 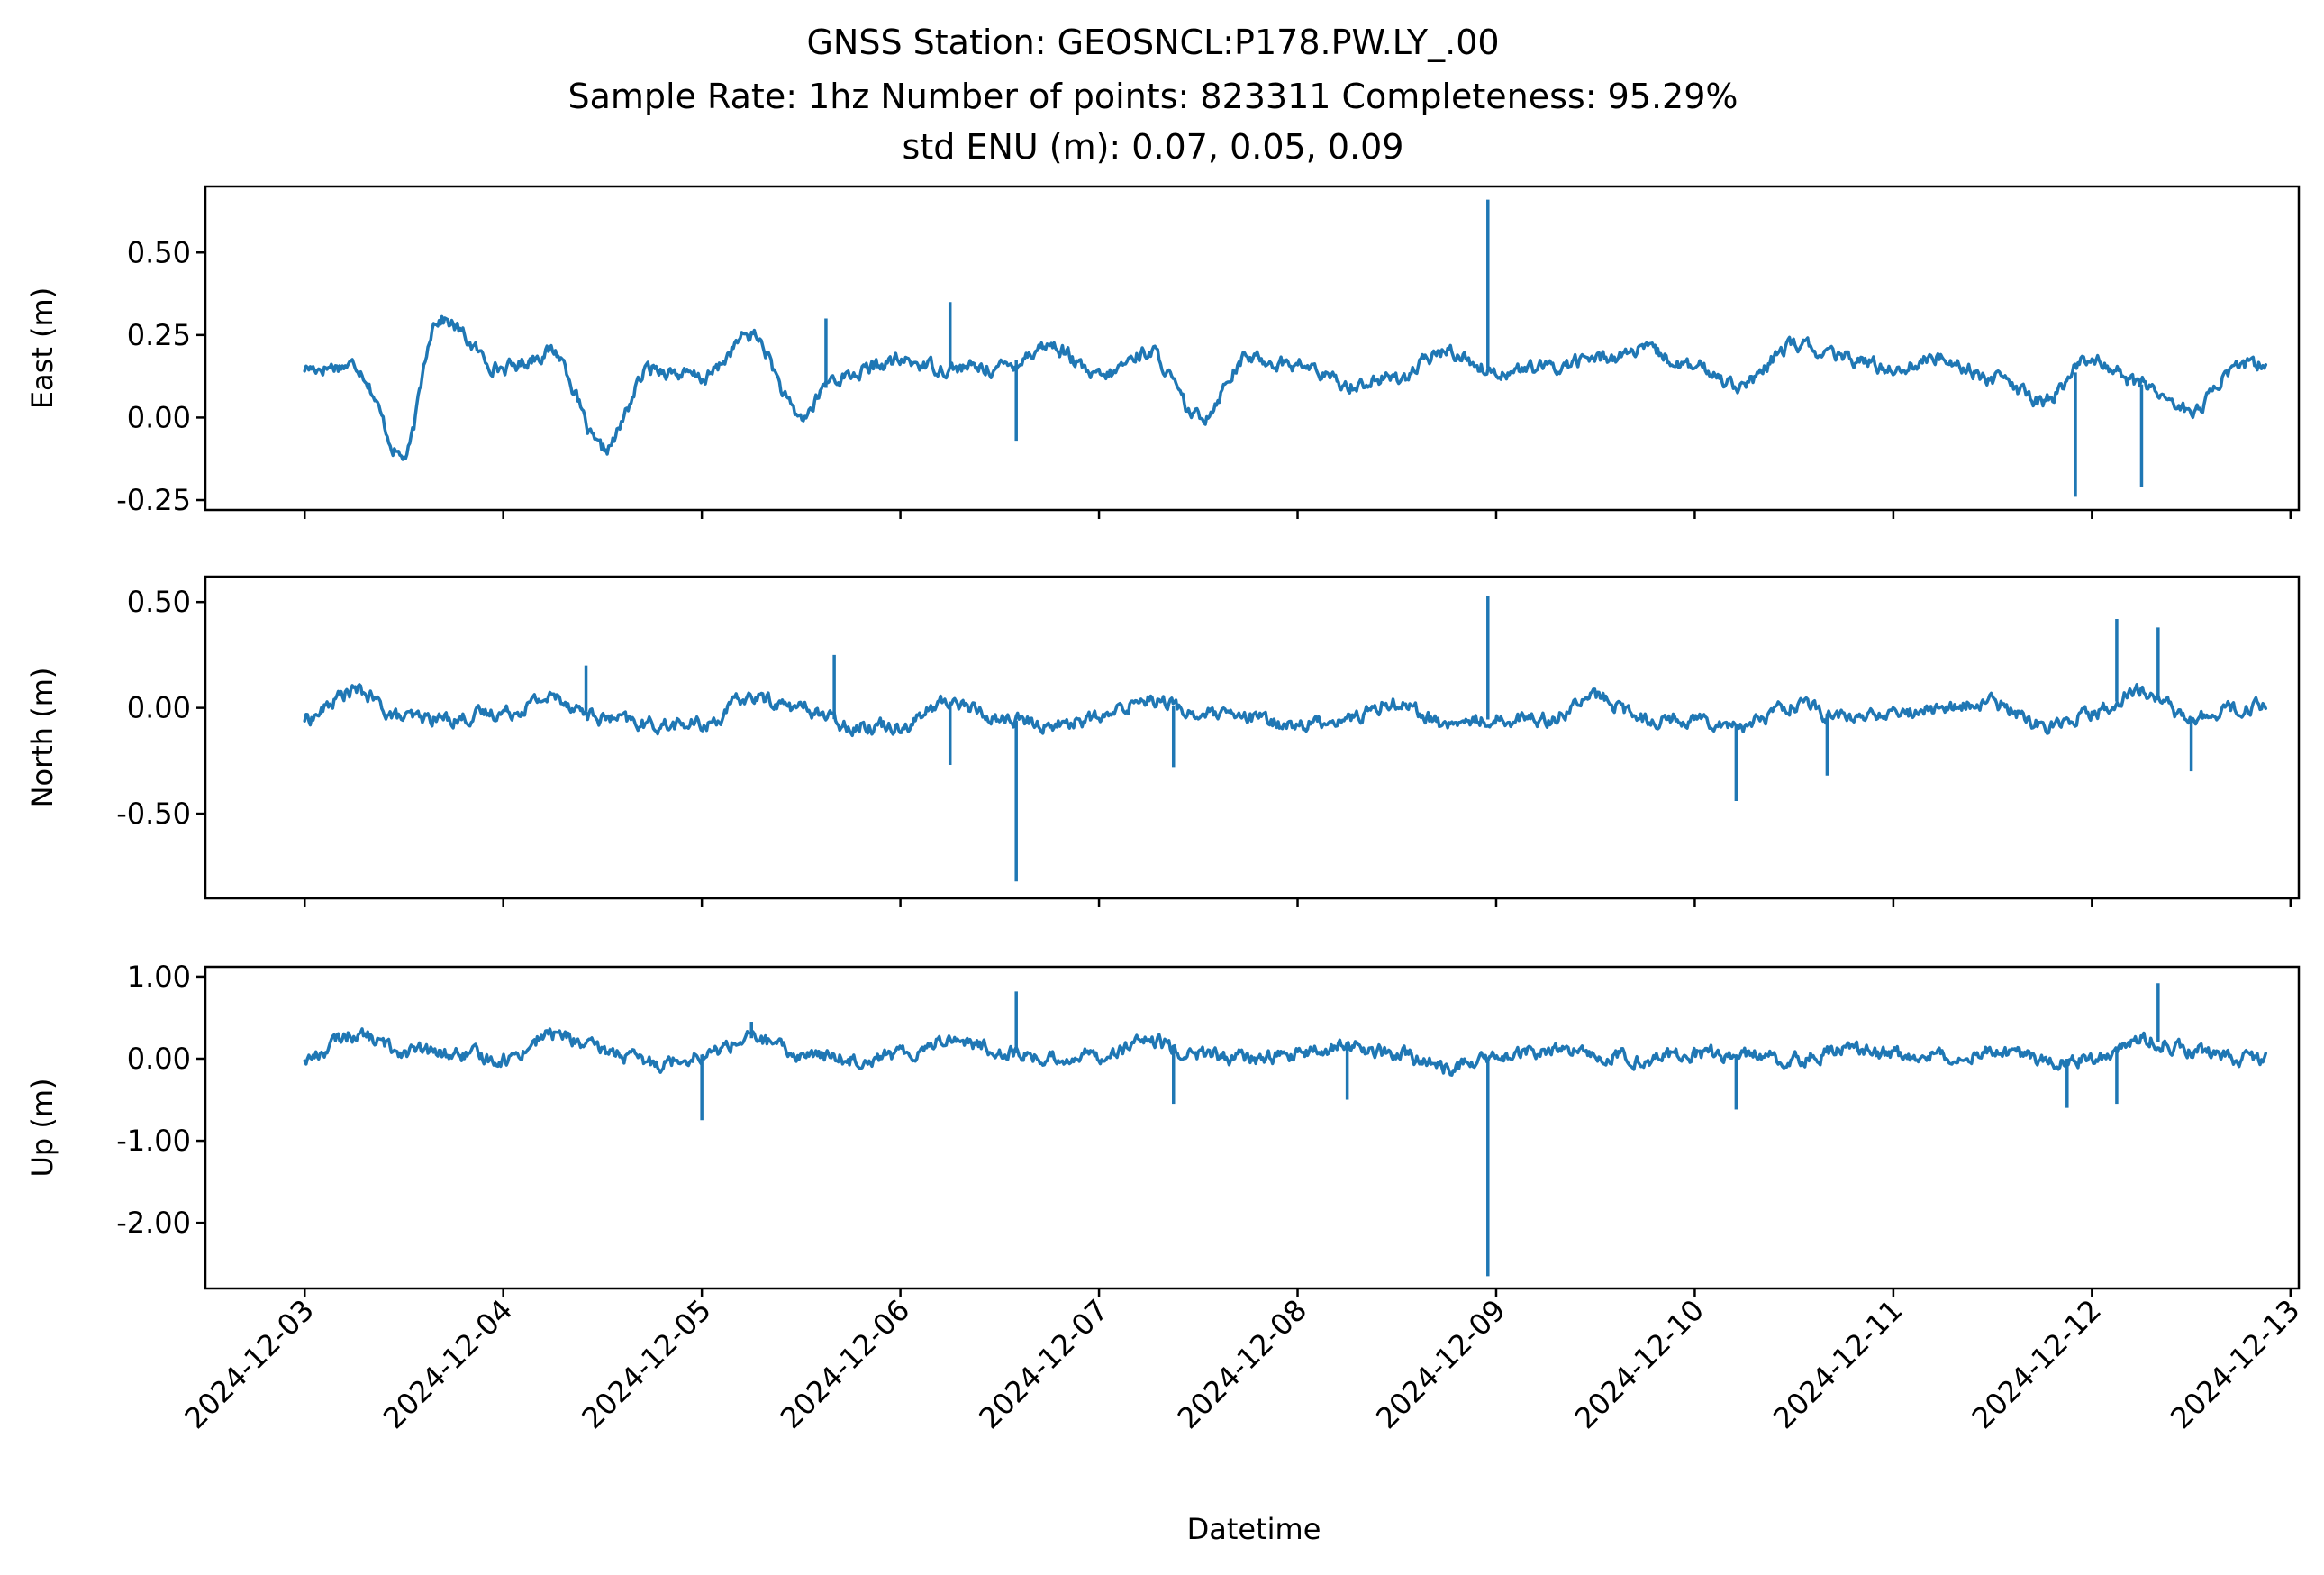 What do you see at coordinates (448, 1364) in the screenshot?
I see `x-tick-label-1: 2024-12-04` at bounding box center [448, 1364].